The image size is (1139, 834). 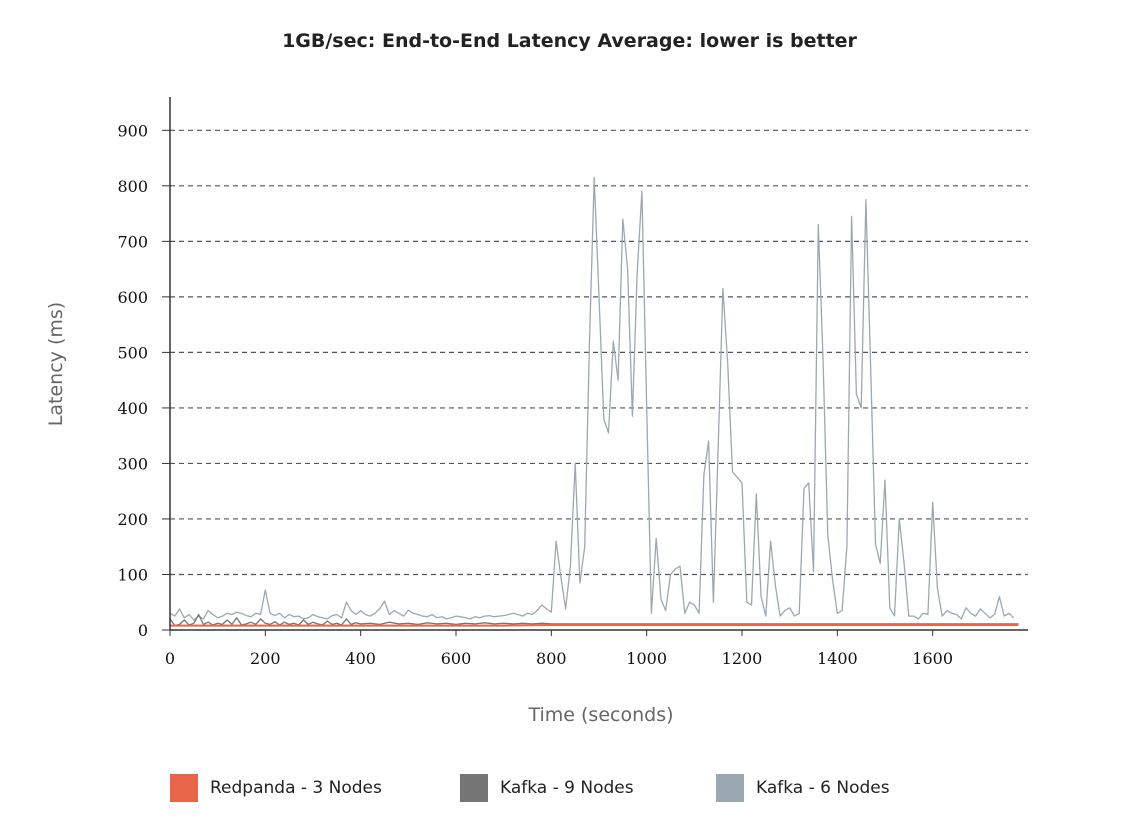 What do you see at coordinates (594, 620) in the screenshot?
I see `series-line-kafka-9-nodes` at bounding box center [594, 620].